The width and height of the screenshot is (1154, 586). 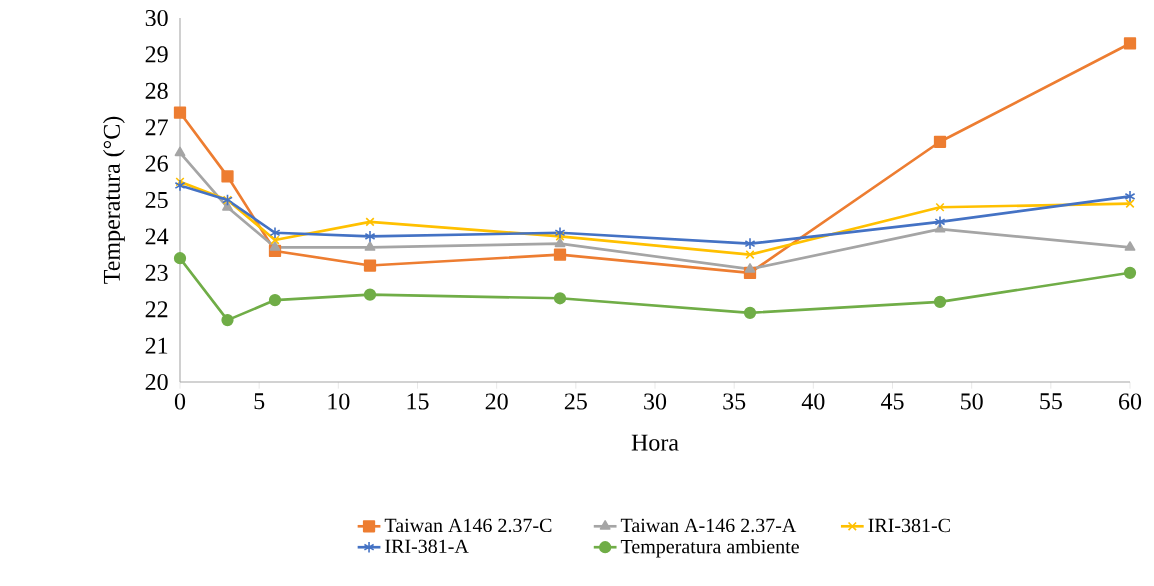 What do you see at coordinates (259, 401) in the screenshot?
I see `x-tick-label: 5` at bounding box center [259, 401].